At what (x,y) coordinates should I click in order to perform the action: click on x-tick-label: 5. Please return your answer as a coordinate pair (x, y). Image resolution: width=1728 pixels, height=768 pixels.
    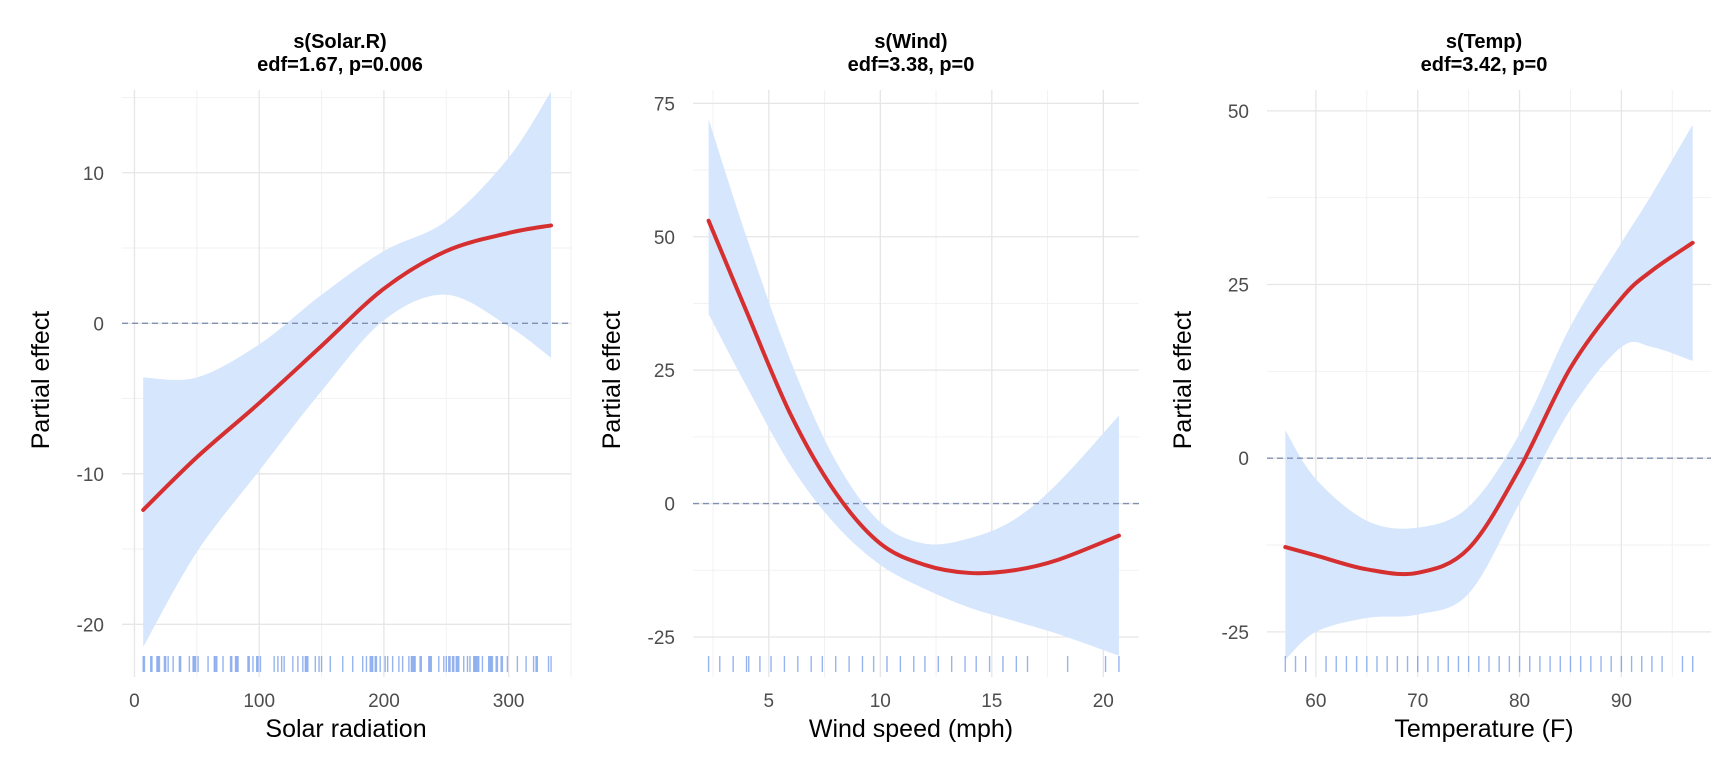
    Looking at the image, I should click on (769, 701).